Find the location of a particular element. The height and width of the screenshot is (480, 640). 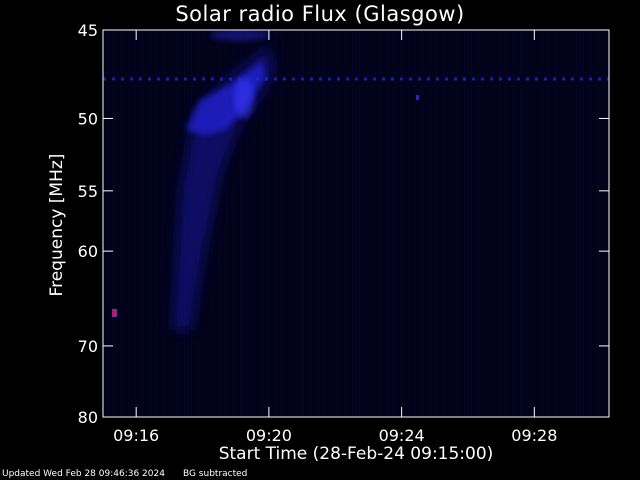

x-tick-label: 09:20 is located at coordinates (269, 435).